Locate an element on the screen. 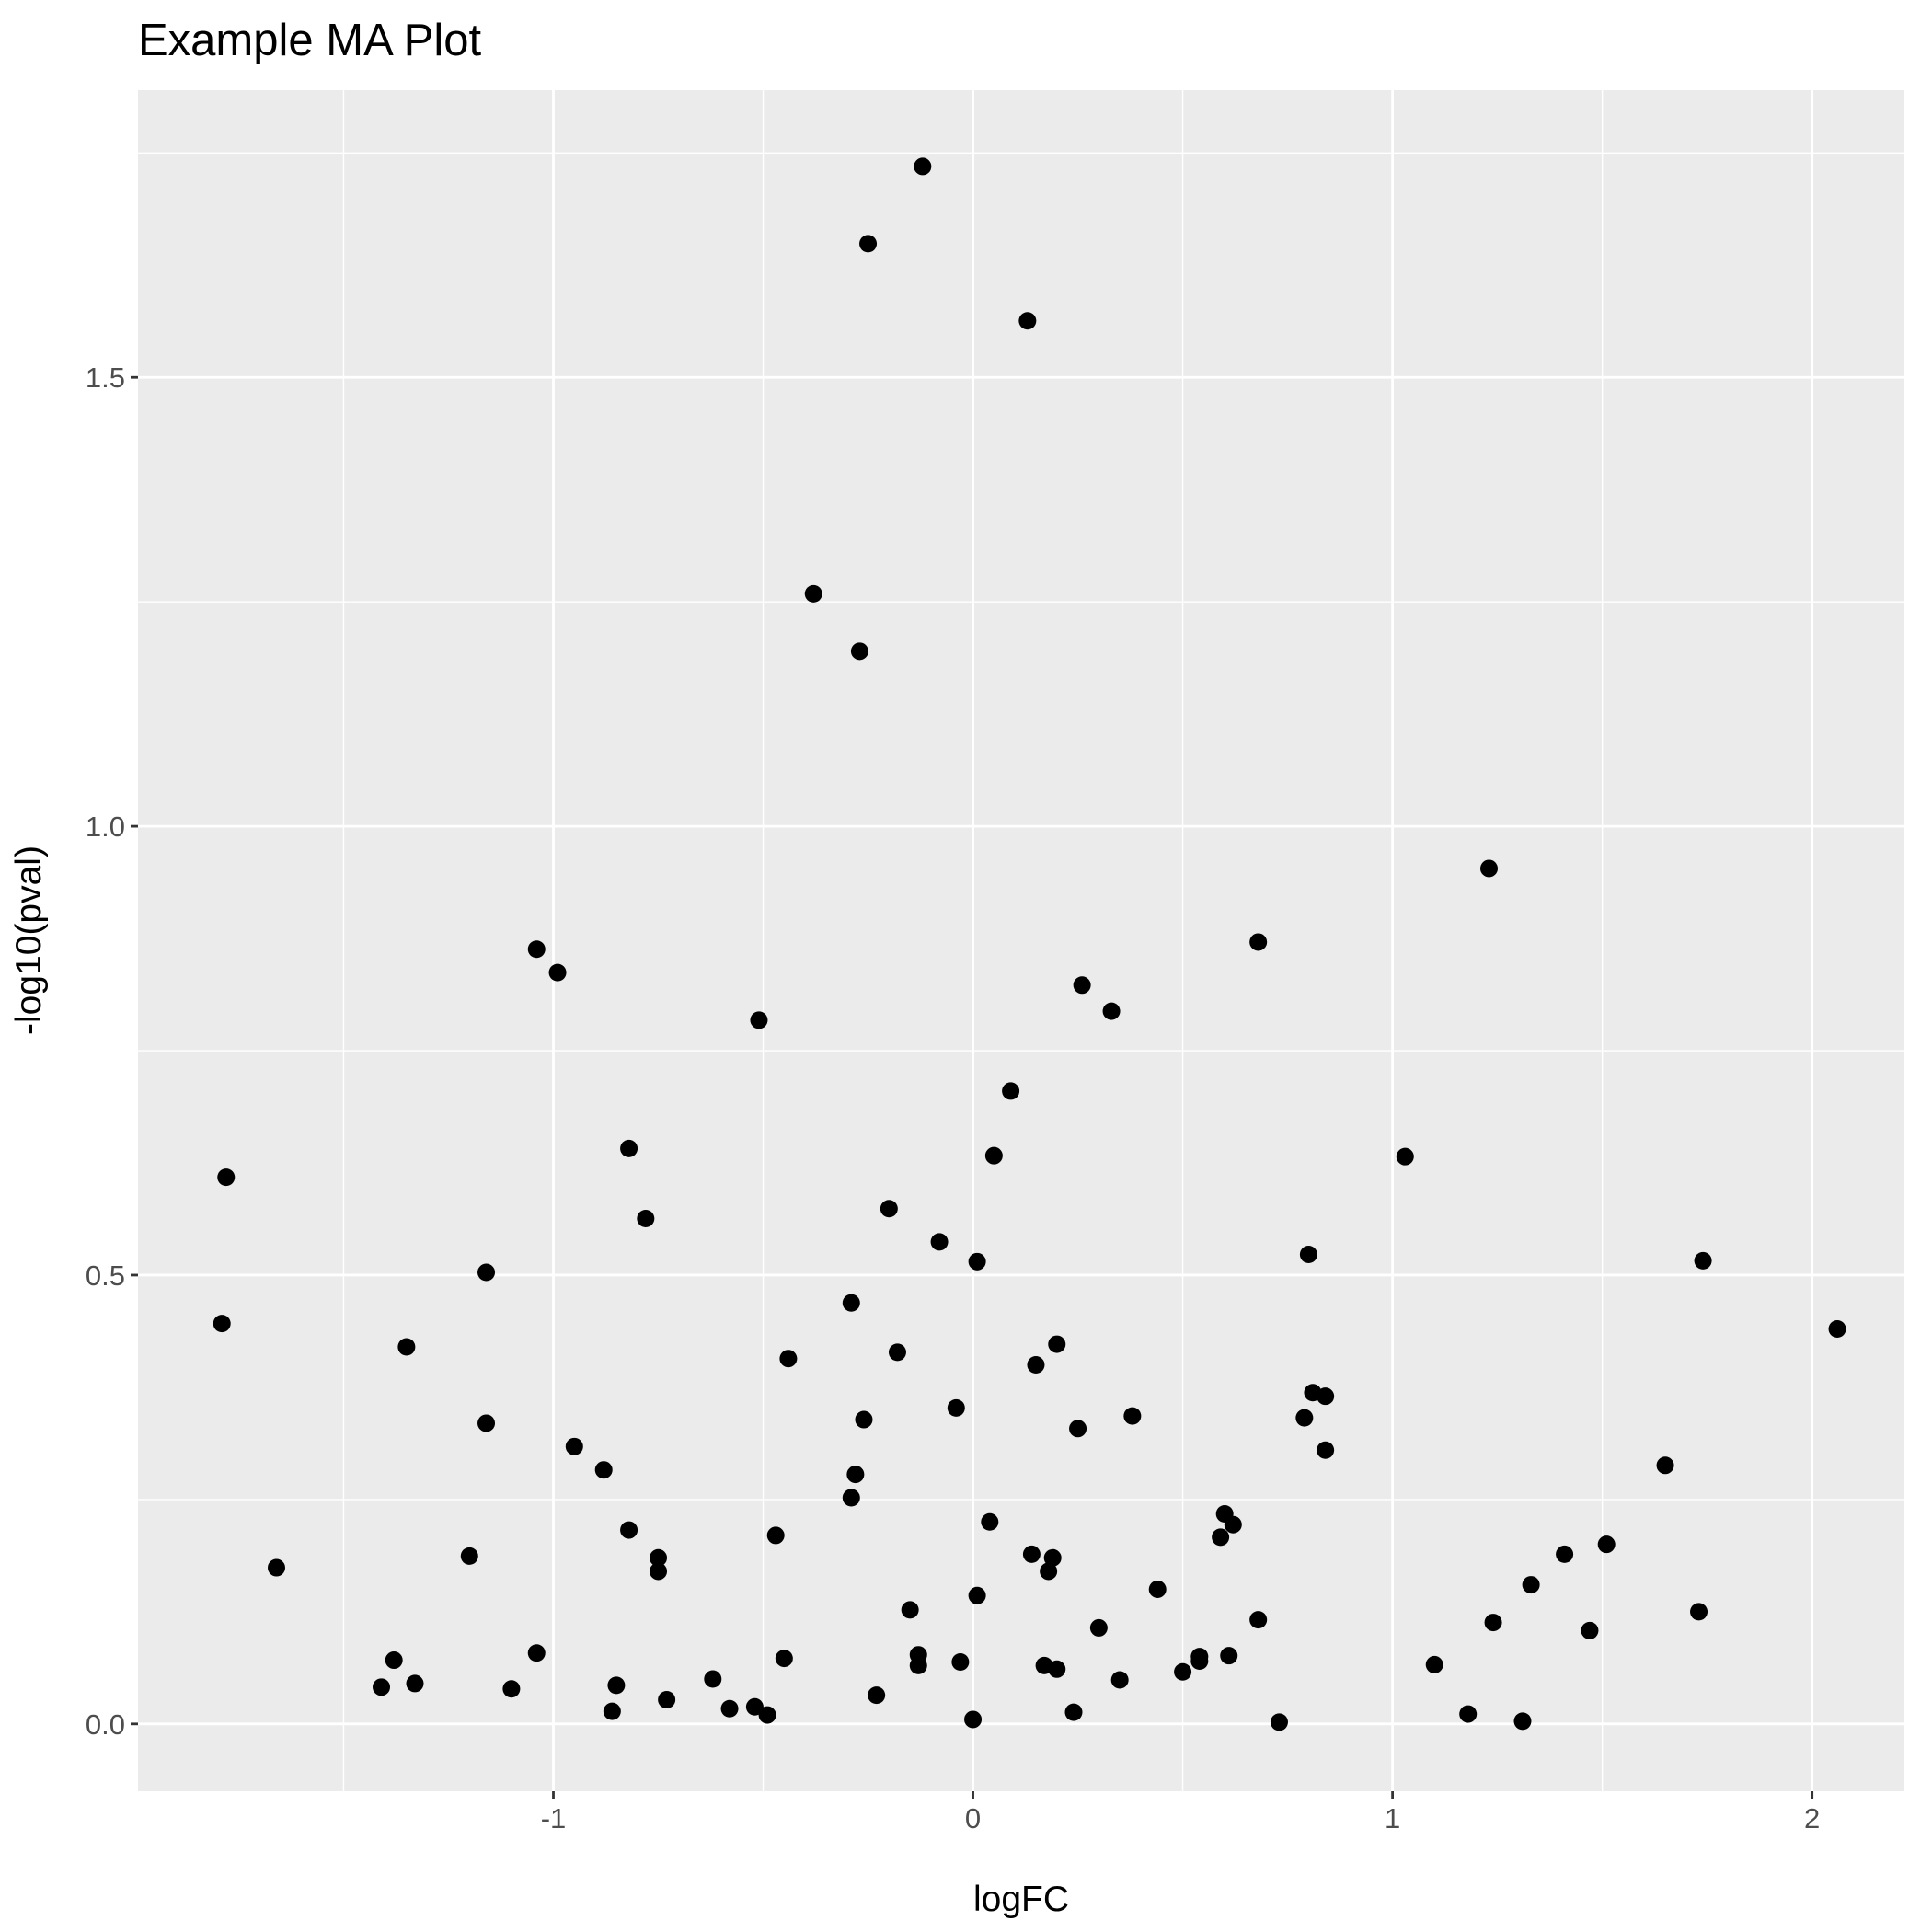  x-tick-label: 1 is located at coordinates (1392, 1818).